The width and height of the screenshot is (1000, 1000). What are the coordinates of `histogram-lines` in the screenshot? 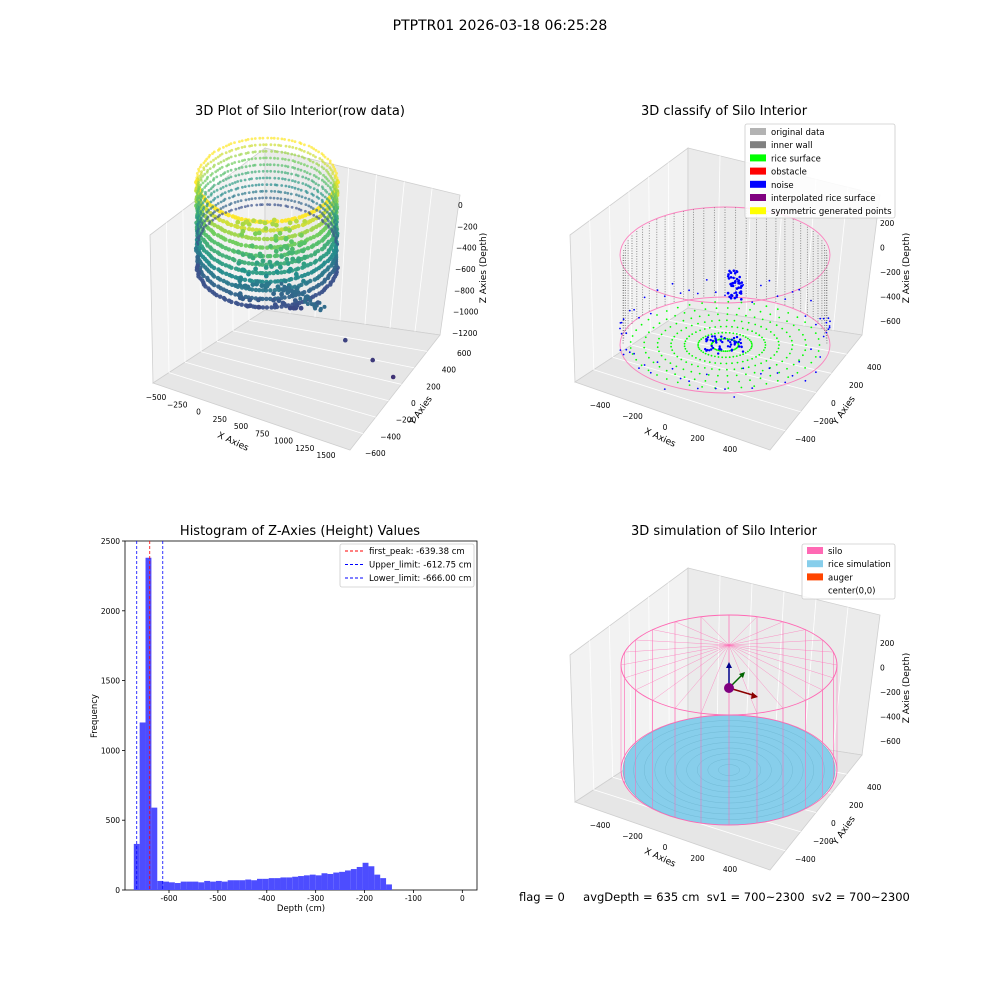 It's located at (150, 715).